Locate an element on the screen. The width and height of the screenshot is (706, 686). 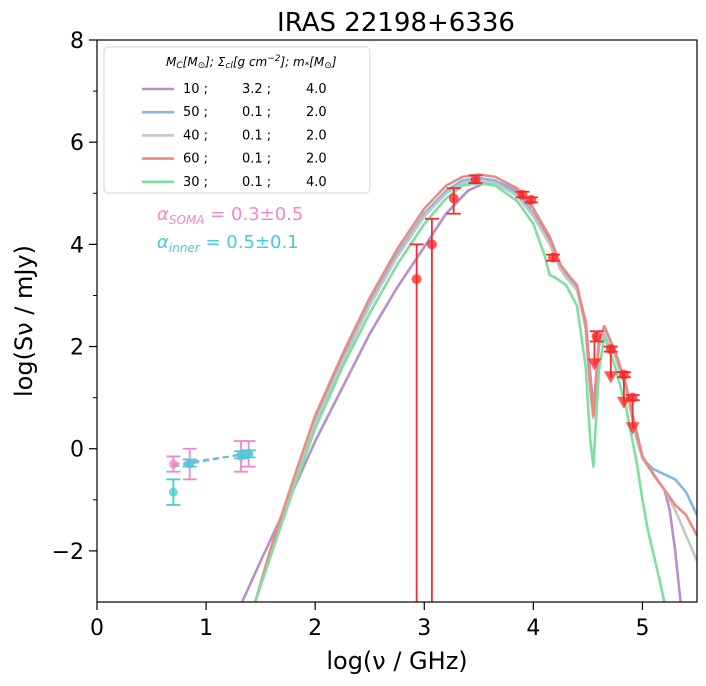
legend-mc: 50 ; is located at coordinates (195, 112).